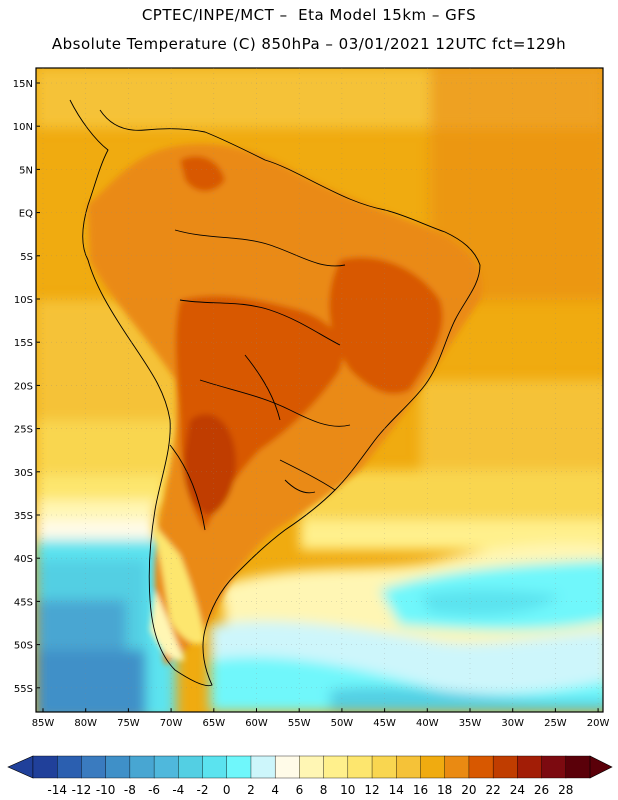  What do you see at coordinates (57, 790) in the screenshot?
I see `colorbar-label: -14` at bounding box center [57, 790].